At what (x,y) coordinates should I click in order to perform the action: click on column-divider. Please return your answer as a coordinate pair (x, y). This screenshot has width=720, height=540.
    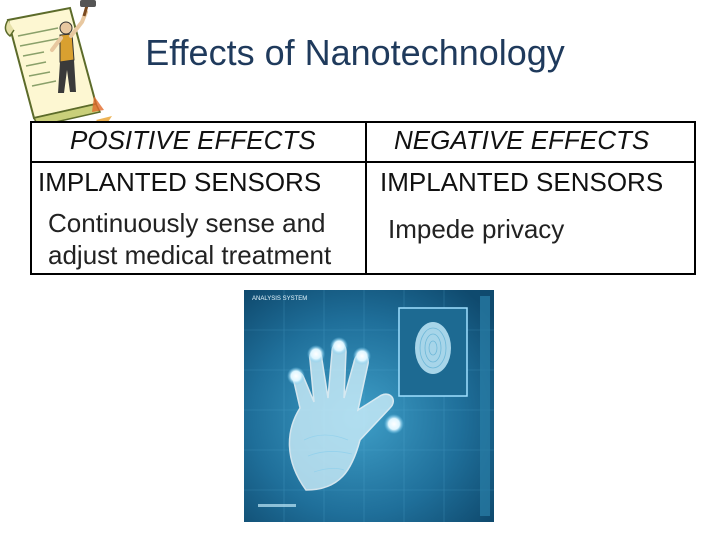
    Looking at the image, I should click on (366, 198).